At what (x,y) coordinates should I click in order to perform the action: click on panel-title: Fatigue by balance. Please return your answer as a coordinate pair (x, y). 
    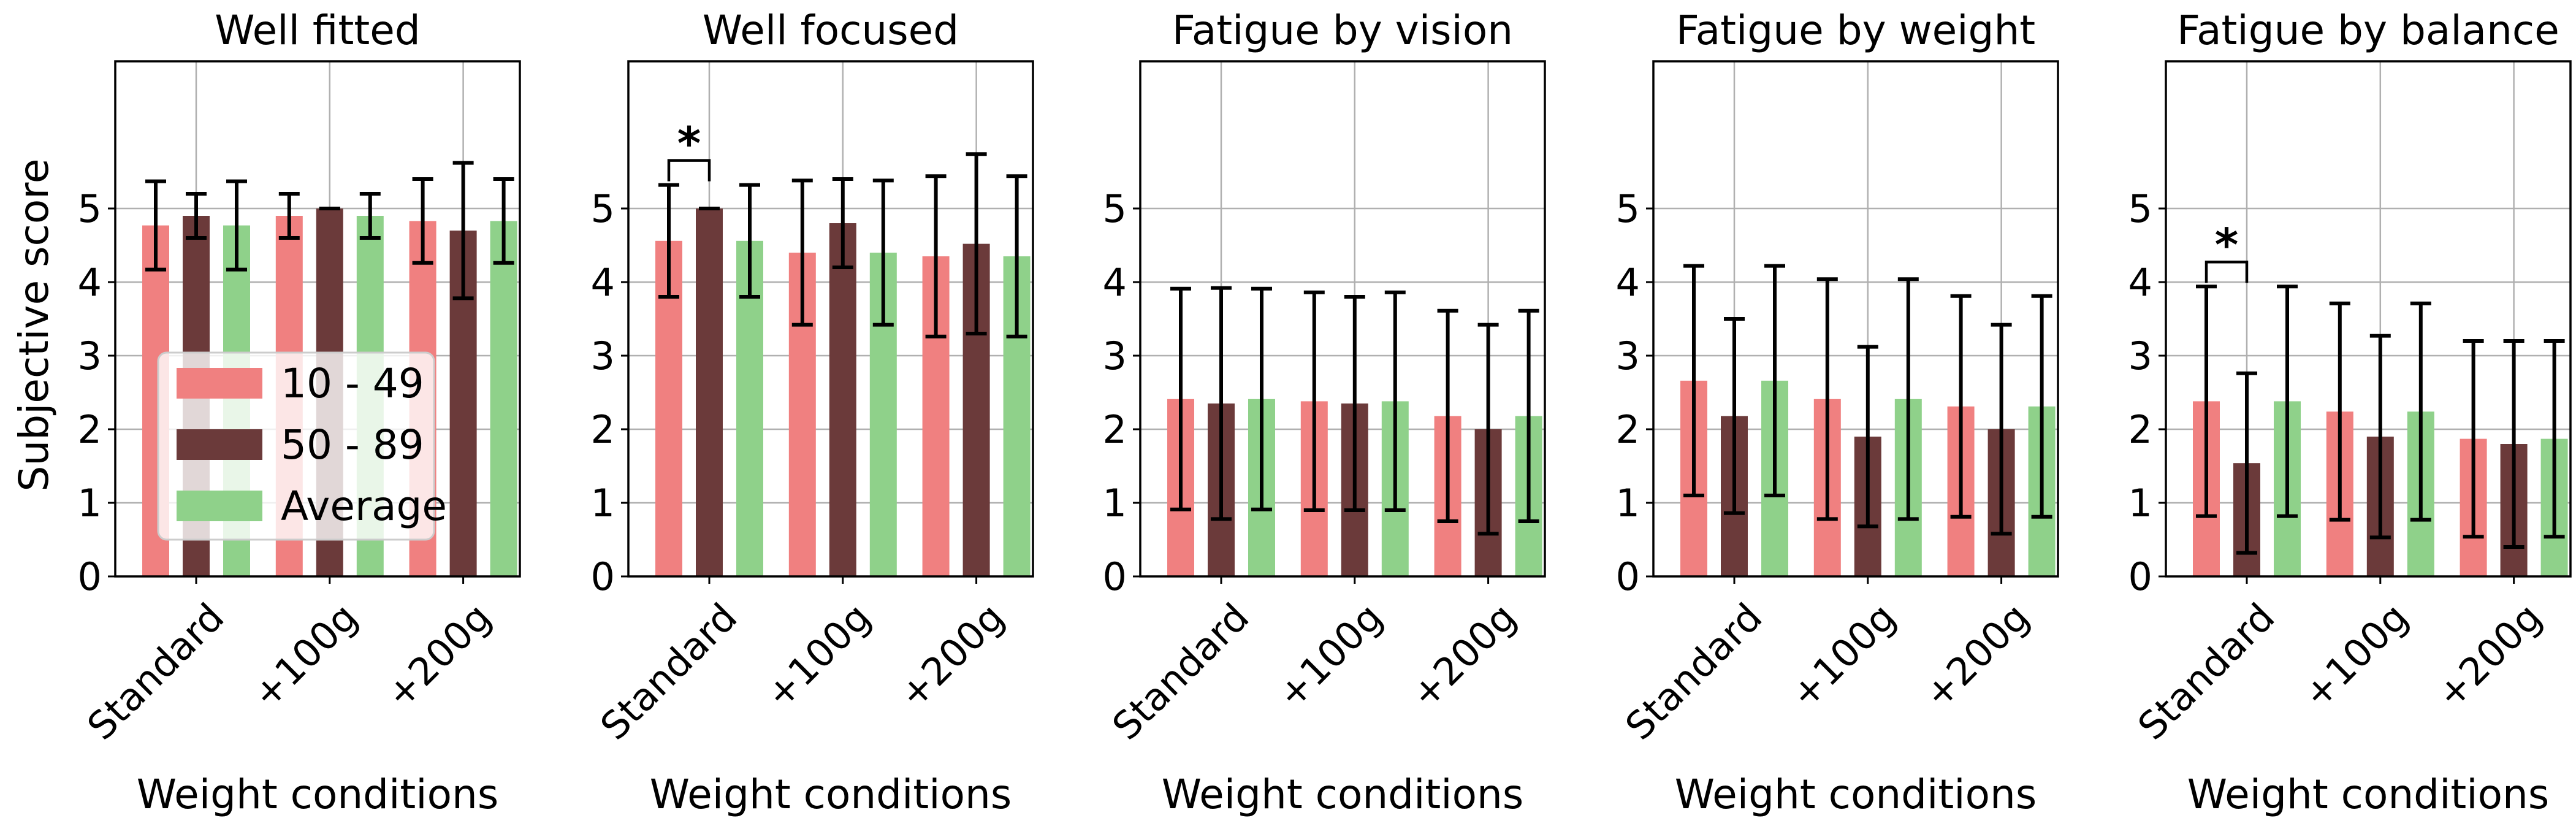
    Looking at the image, I should click on (2368, 31).